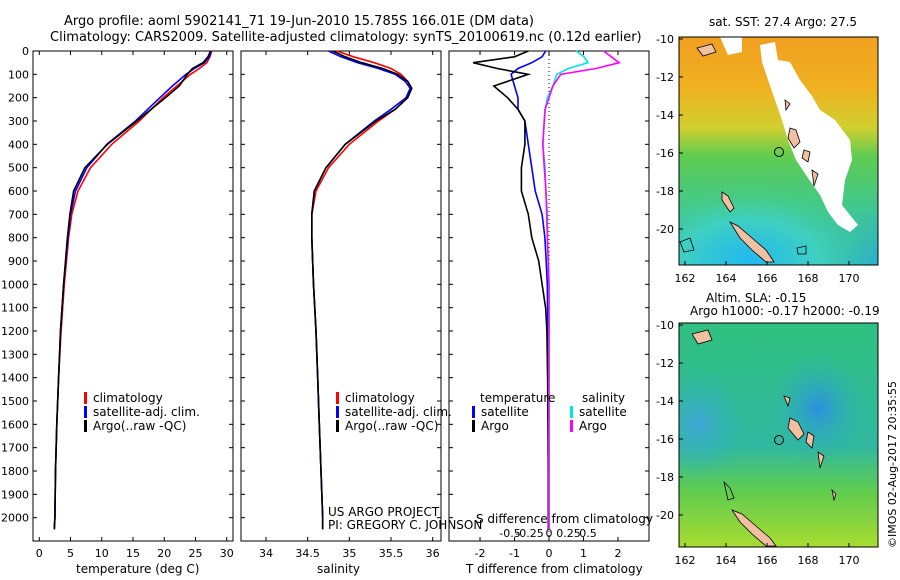 The image size is (900, 580). Describe the element at coordinates (18, 144) in the screenshot. I see `depth-tick-label: 400` at that location.